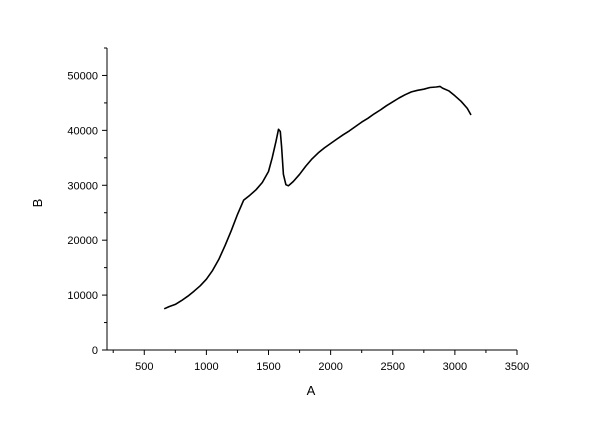 Image resolution: width=600 pixels, height=421 pixels. Describe the element at coordinates (330, 367) in the screenshot. I see `x-tick-label: 2000` at that location.